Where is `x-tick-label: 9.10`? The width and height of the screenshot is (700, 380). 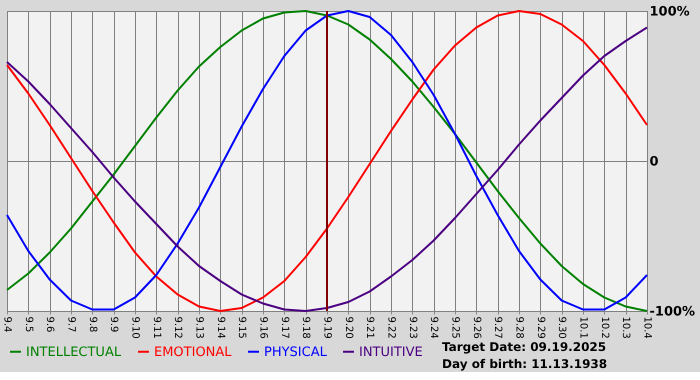 x-tick-label: 9.10 is located at coordinates (135, 327).